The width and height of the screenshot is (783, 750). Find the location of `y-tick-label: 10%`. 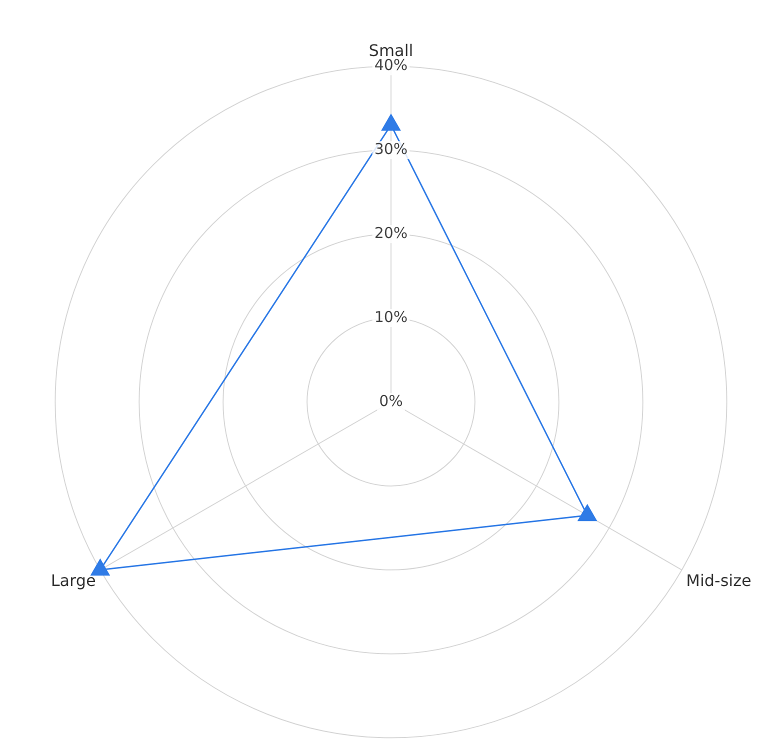

y-tick-label: 10% is located at coordinates (391, 317).